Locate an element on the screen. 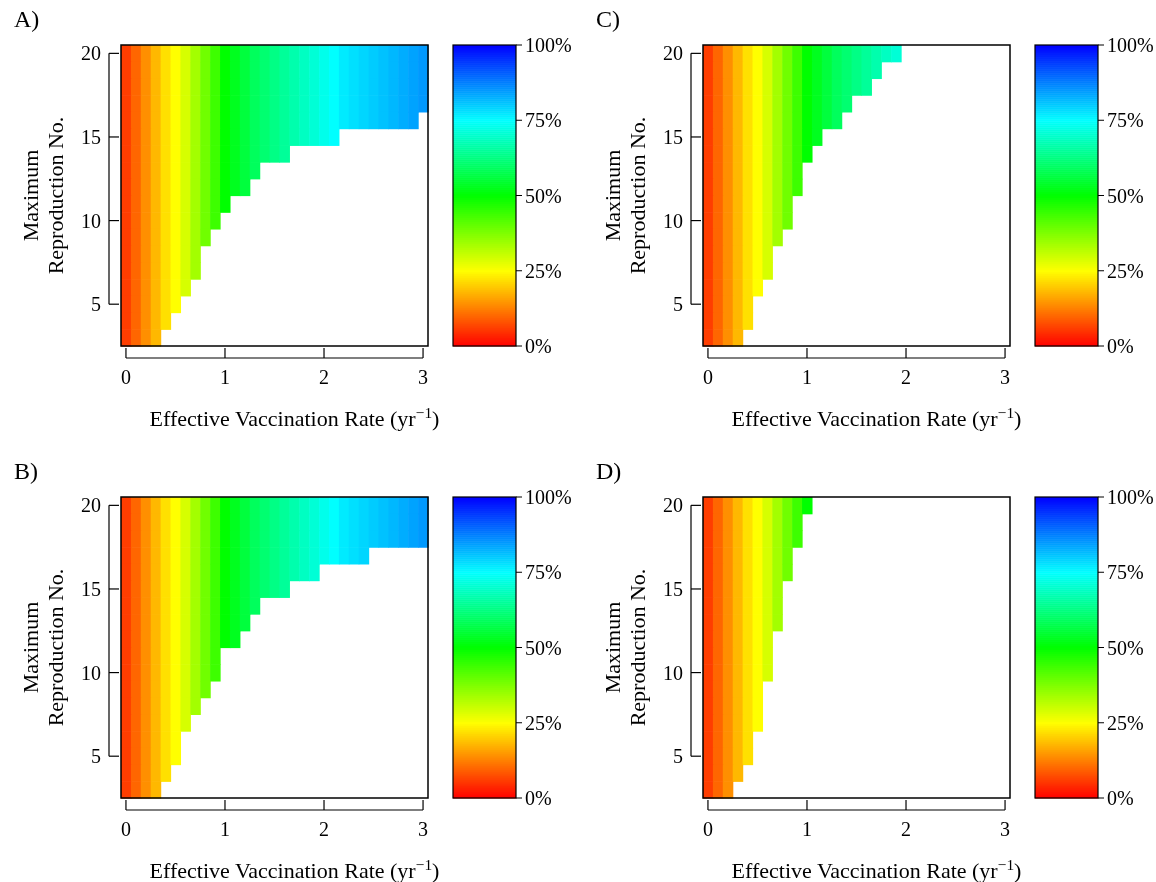  chart-title: B) is located at coordinates (26, 471).